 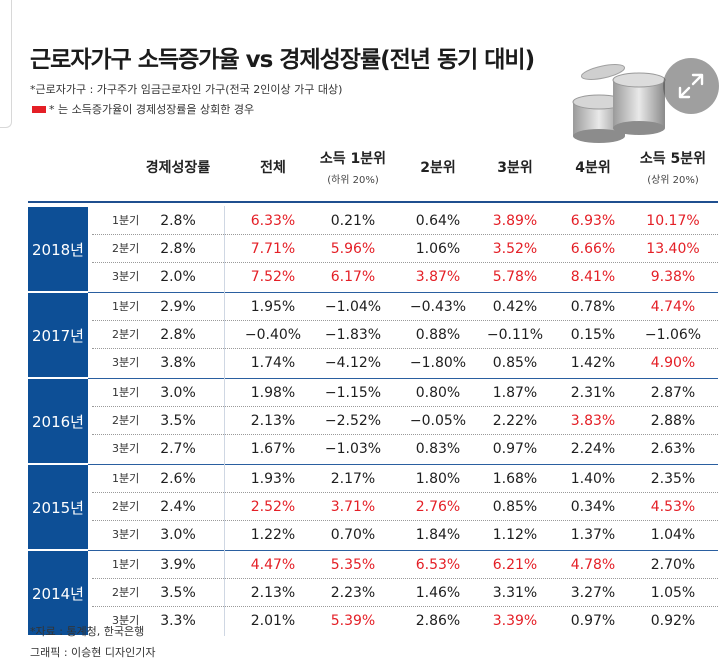 I want to click on column-header: 소득 5분위 (상위 20%), so click(x=673, y=167).